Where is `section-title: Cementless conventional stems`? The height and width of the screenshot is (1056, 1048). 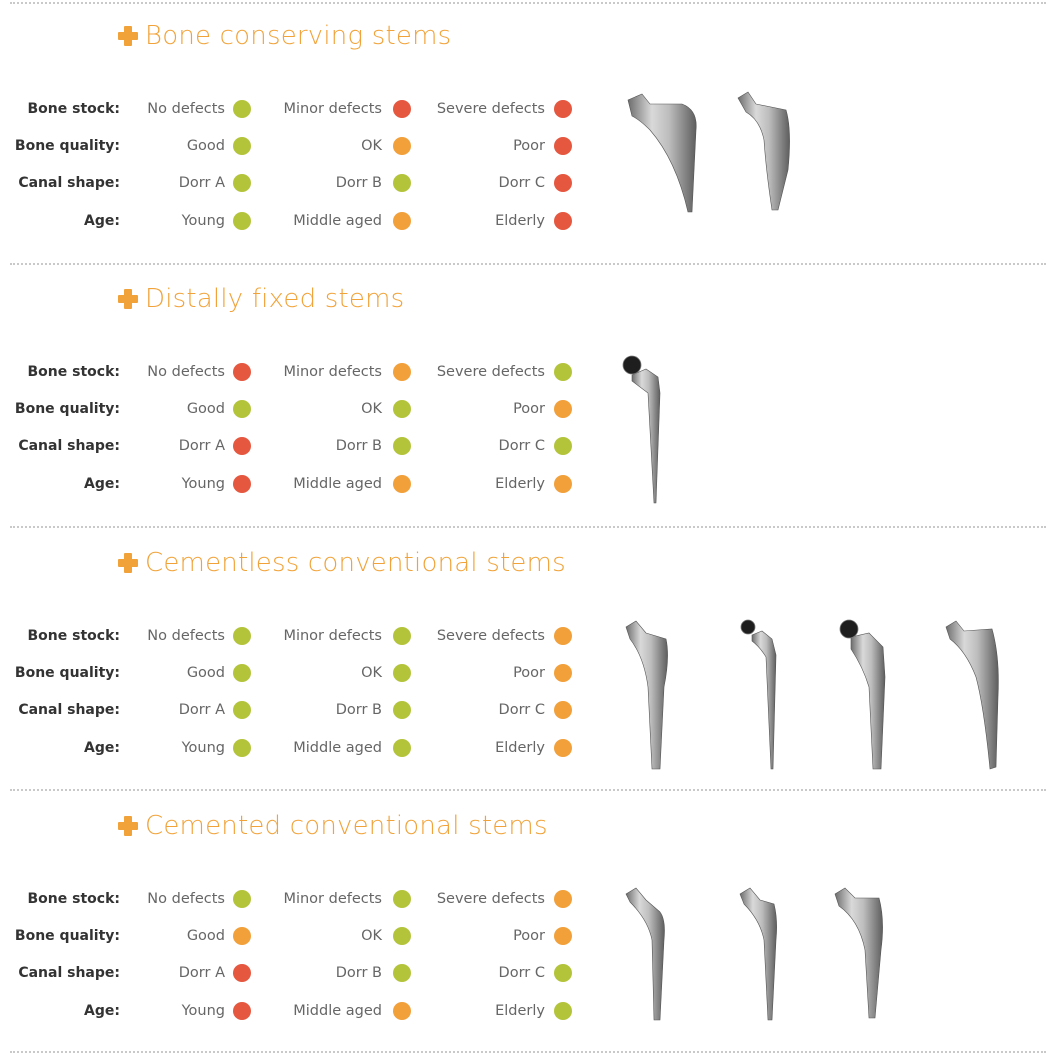 section-title: Cementless conventional stems is located at coordinates (342, 563).